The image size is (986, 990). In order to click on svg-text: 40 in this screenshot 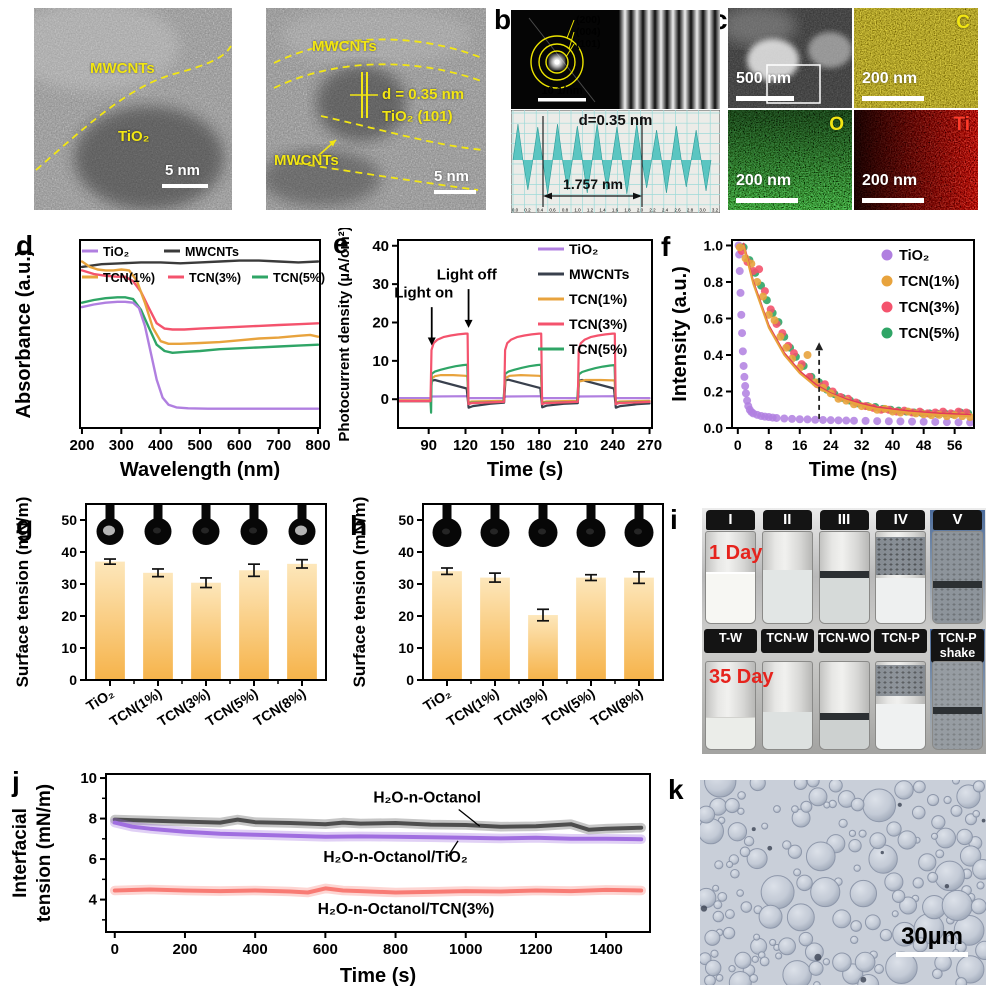, I will do `click(69, 552)`.